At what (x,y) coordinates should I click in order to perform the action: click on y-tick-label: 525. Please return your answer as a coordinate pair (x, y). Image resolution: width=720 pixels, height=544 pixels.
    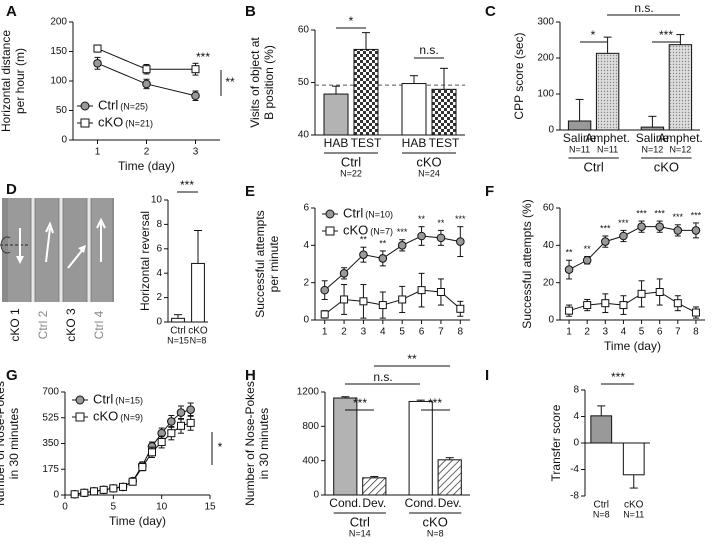
    Looking at the image, I should click on (50, 417).